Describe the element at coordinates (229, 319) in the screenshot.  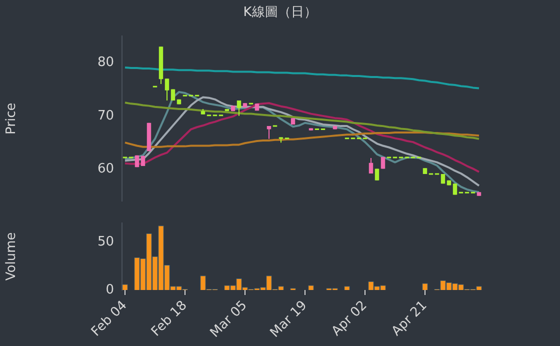
I see `x-tick-label: Mar 05` at that location.